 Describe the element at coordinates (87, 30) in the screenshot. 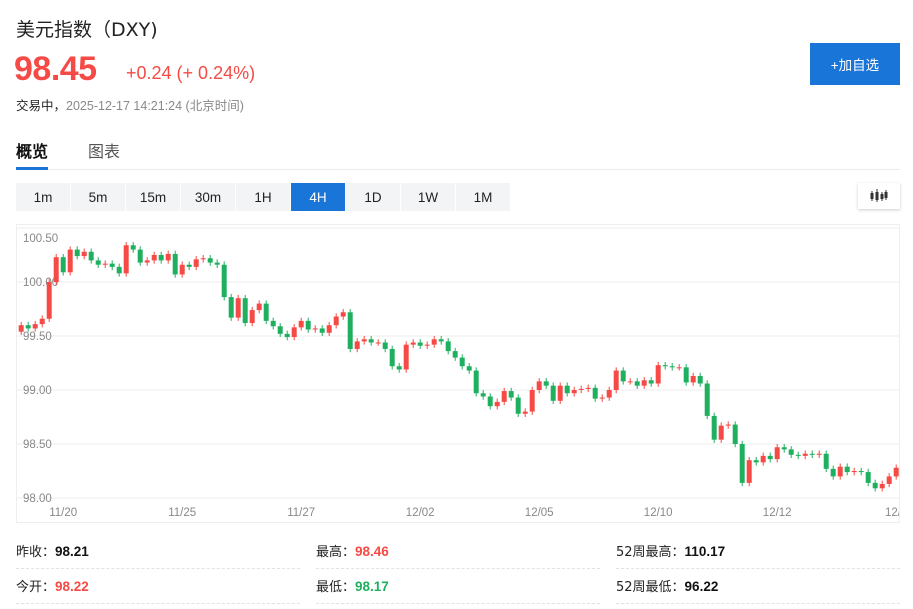

I see `page-title: 美元指数（DXY)` at that location.